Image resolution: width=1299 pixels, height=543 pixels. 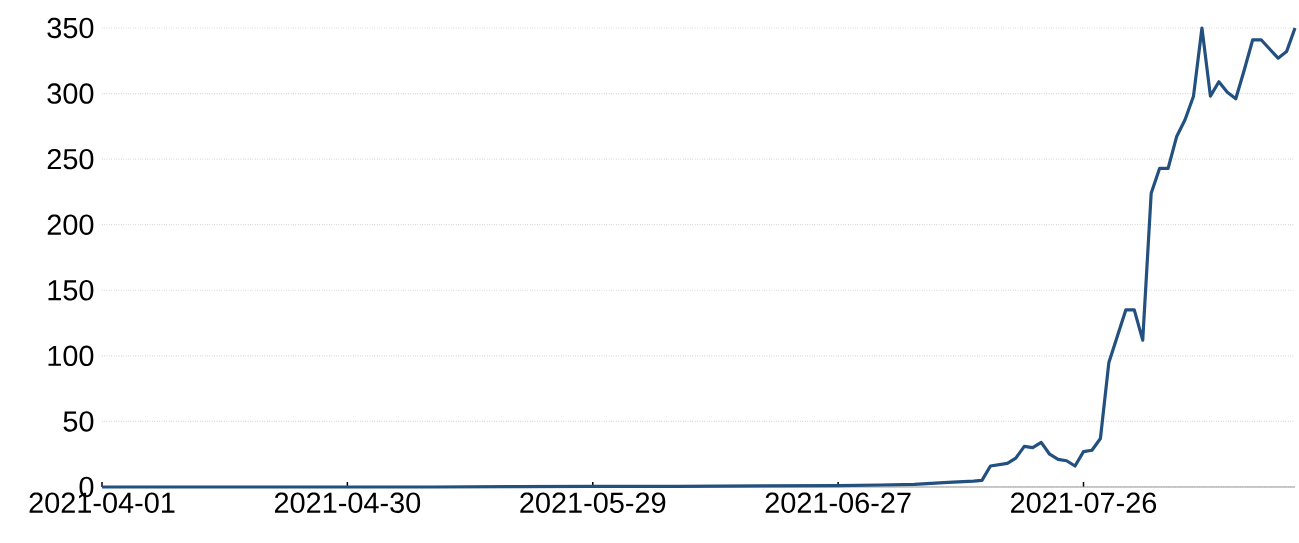 What do you see at coordinates (78, 421) in the screenshot?
I see `y-tick-label: 50` at bounding box center [78, 421].